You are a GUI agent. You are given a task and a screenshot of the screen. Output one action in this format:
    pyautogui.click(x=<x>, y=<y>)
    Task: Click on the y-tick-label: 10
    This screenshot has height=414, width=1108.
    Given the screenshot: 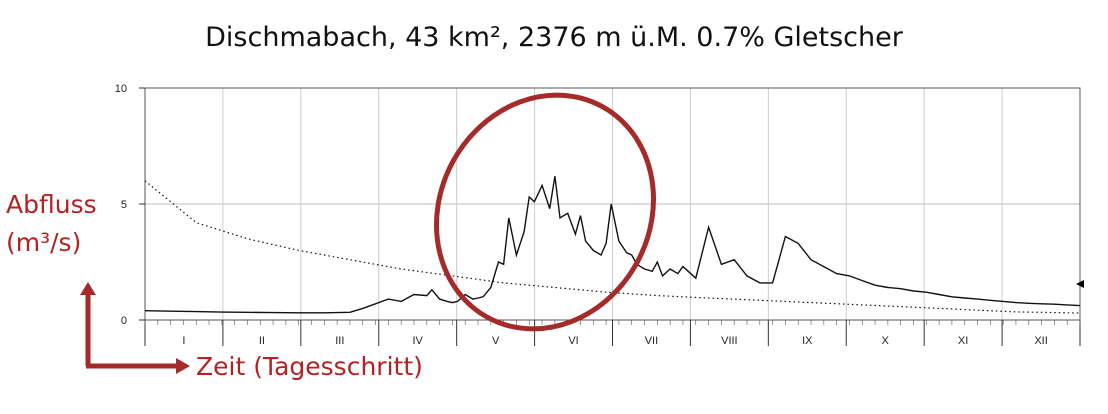 What is the action you would take?
    pyautogui.click(x=121, y=89)
    